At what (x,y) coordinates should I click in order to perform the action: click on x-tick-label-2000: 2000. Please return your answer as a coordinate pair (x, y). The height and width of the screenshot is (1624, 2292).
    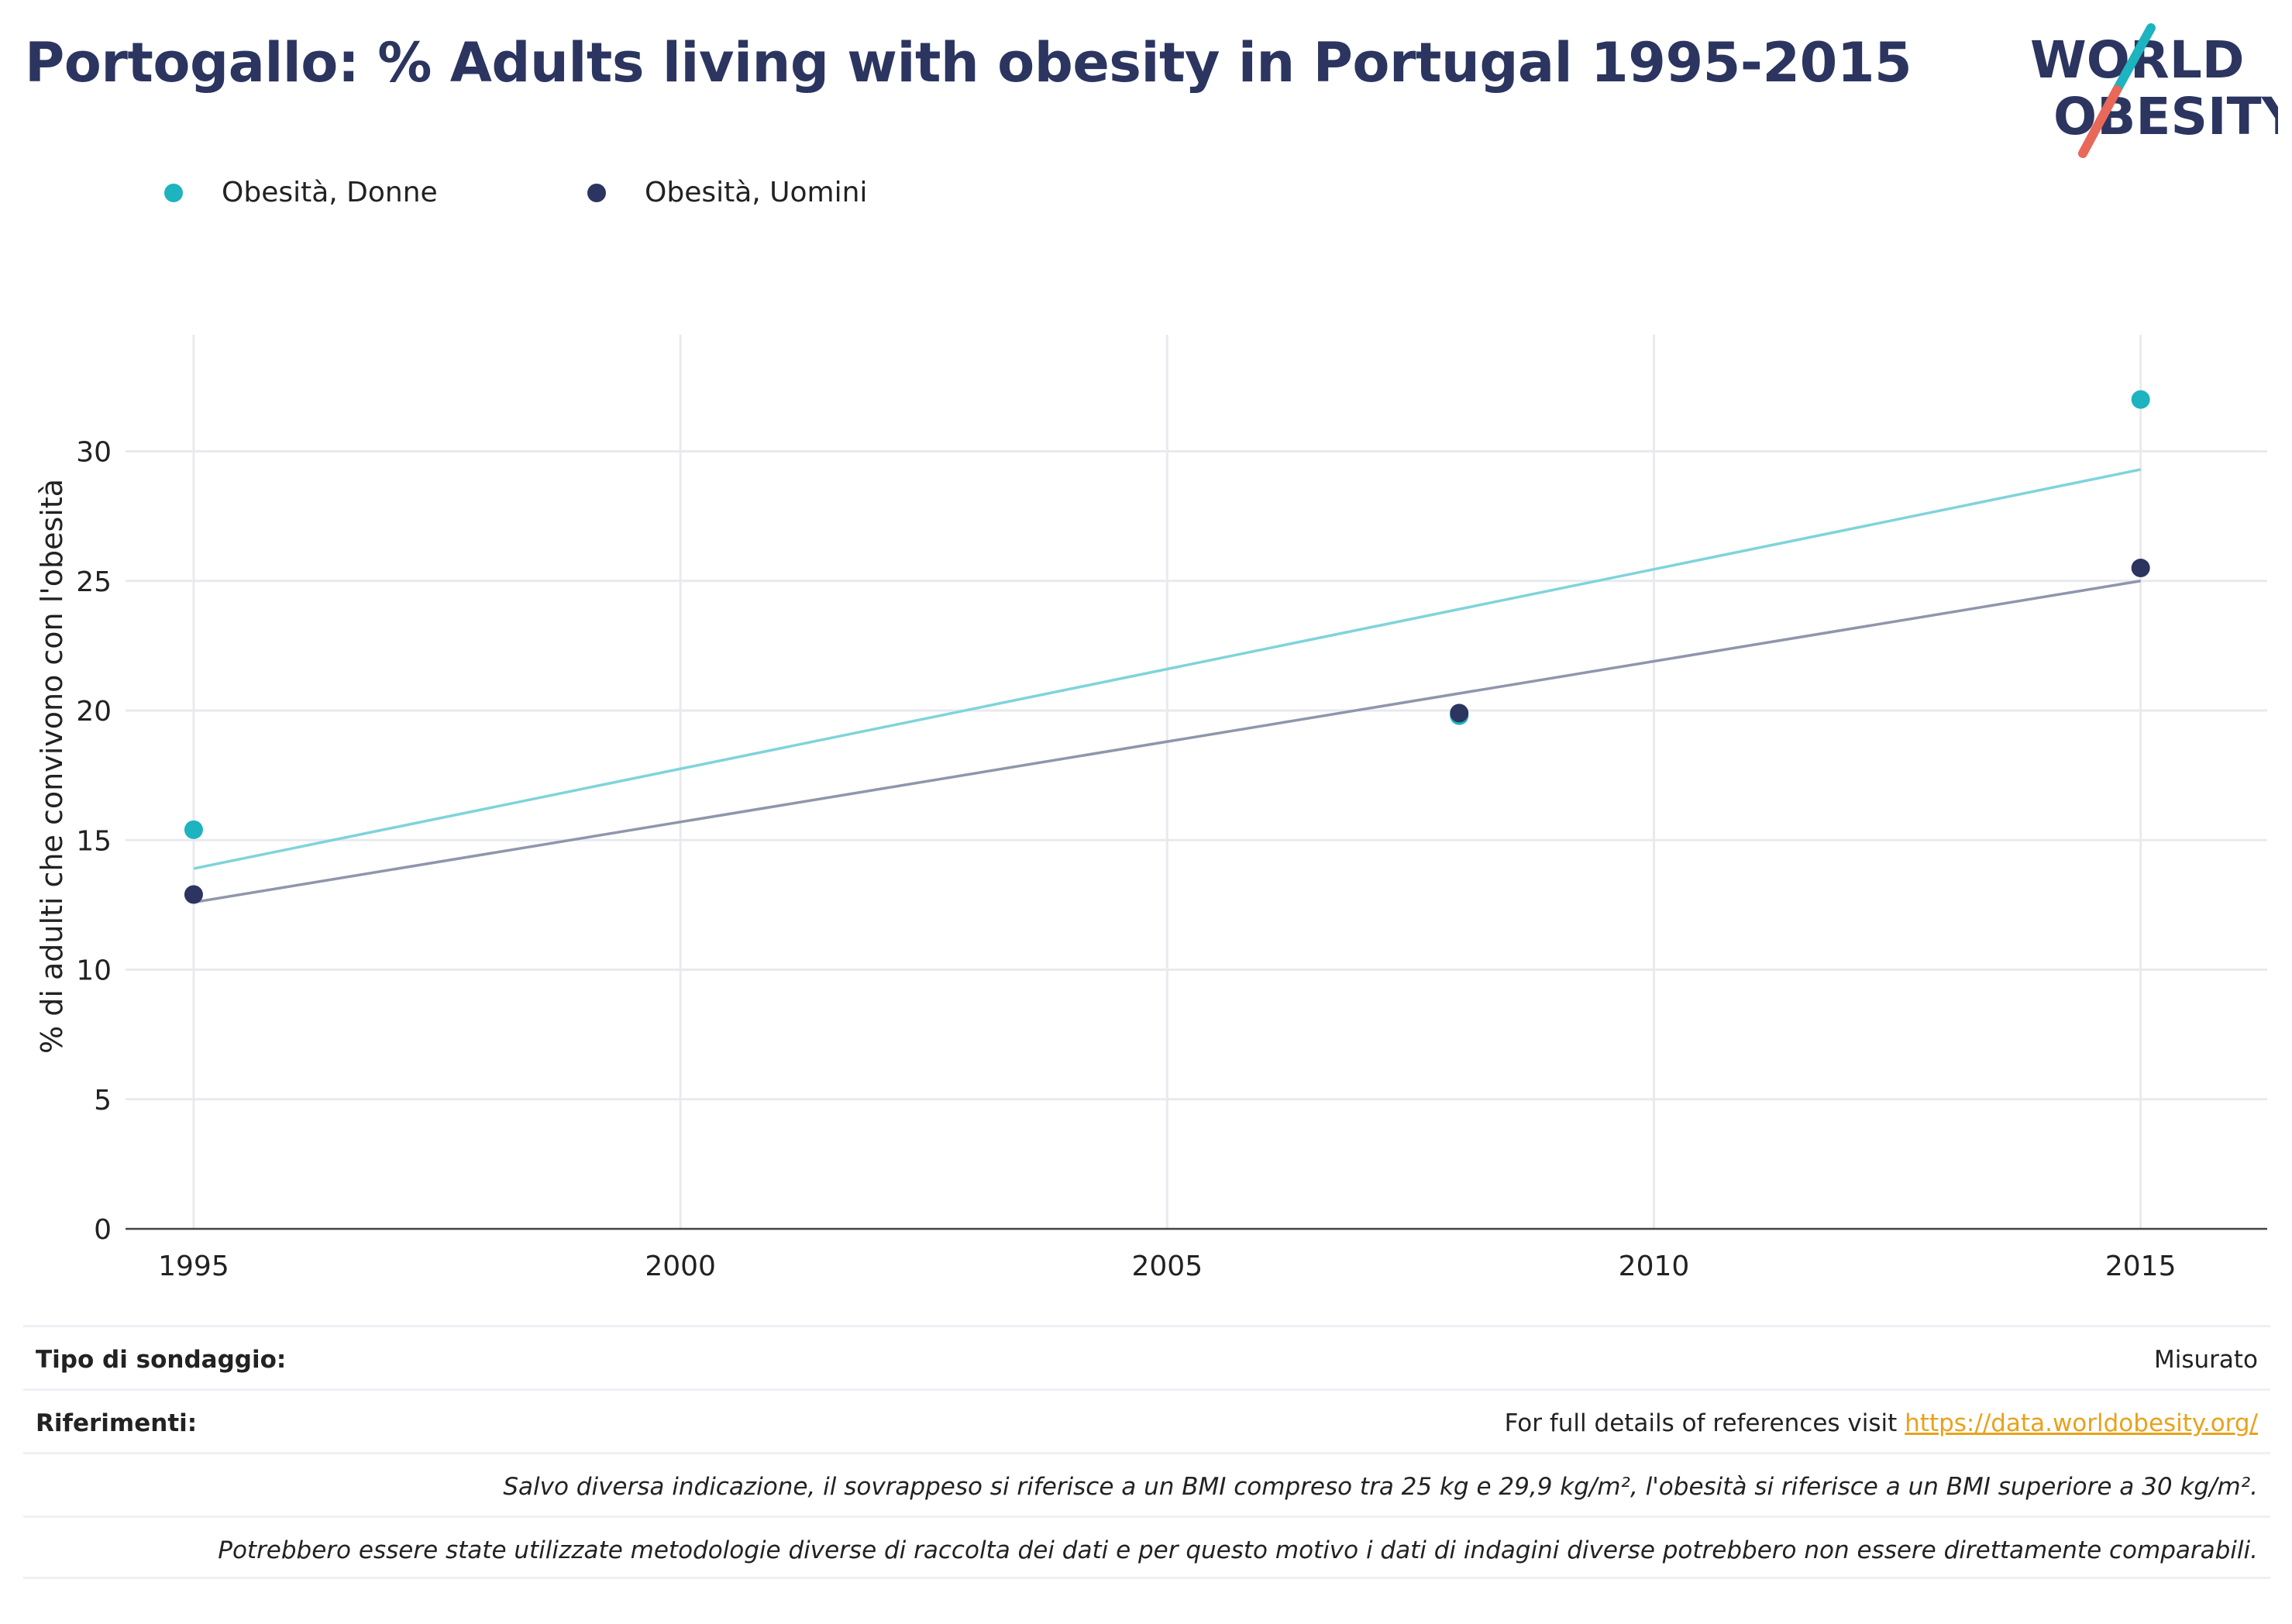
    Looking at the image, I should click on (680, 1266).